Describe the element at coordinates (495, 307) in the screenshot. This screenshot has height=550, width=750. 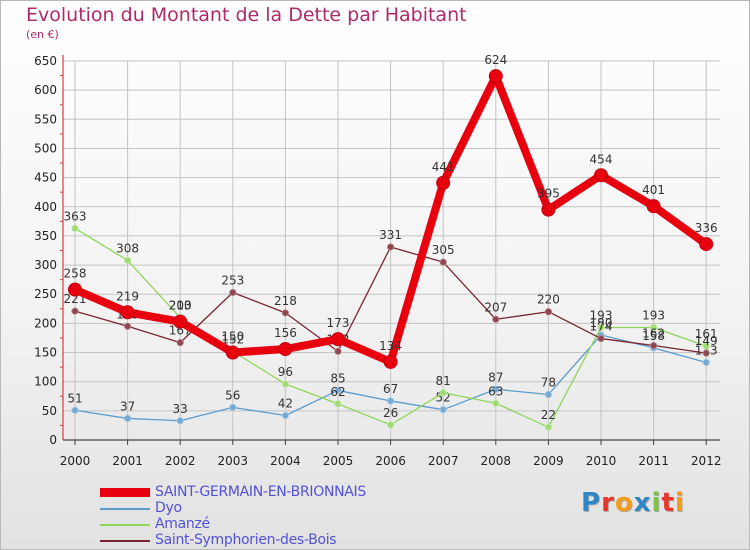
I see `data-label-saint-symphorien-des-bois-2008: 207` at that location.